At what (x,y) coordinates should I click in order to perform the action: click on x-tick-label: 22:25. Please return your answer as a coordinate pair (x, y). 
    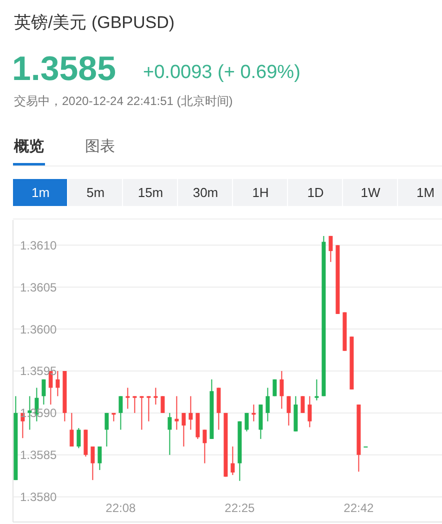
    Looking at the image, I should click on (240, 508).